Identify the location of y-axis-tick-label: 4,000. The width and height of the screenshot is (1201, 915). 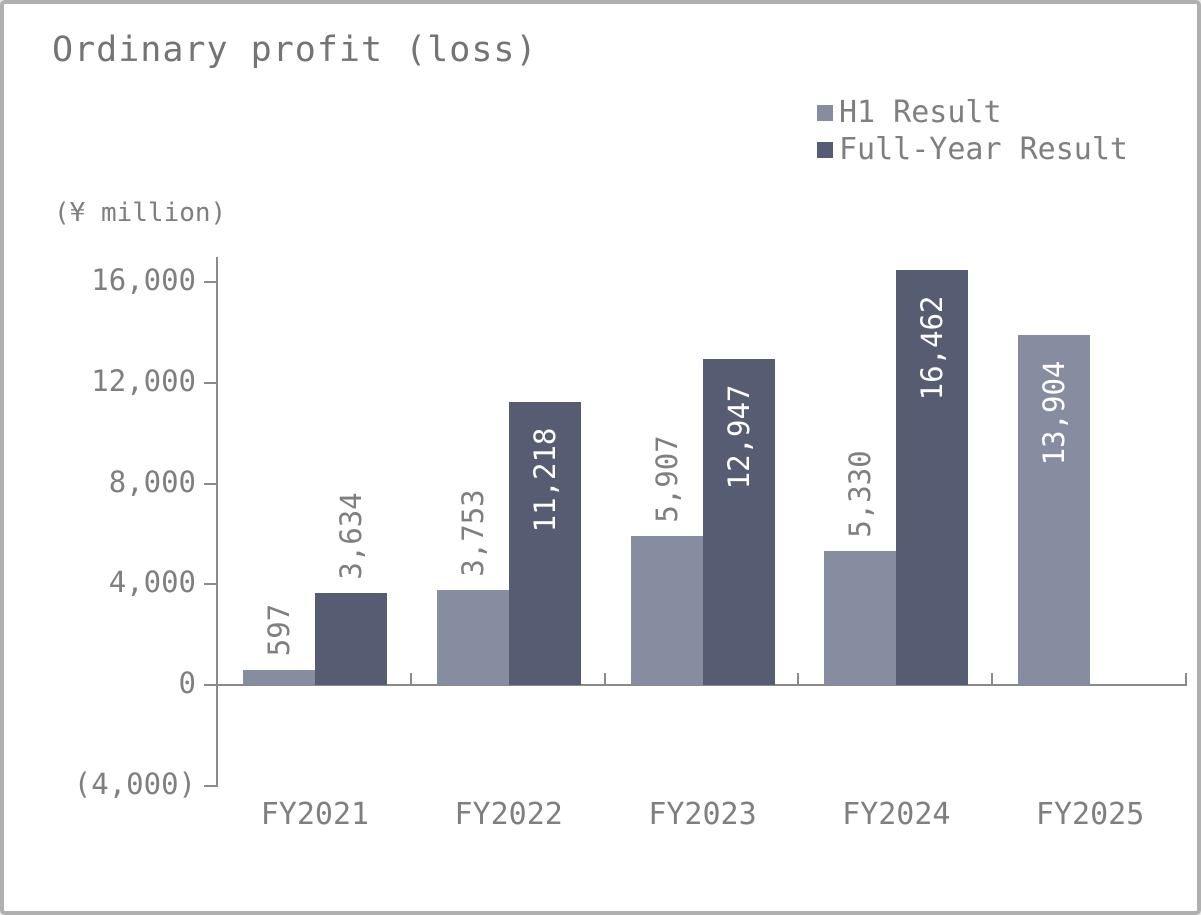
(152, 582).